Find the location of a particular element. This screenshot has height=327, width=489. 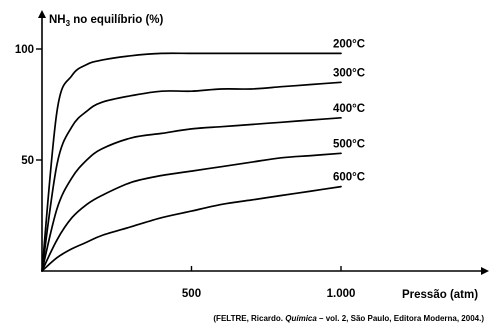

y-tick-label-0: 50 is located at coordinates (27, 161).